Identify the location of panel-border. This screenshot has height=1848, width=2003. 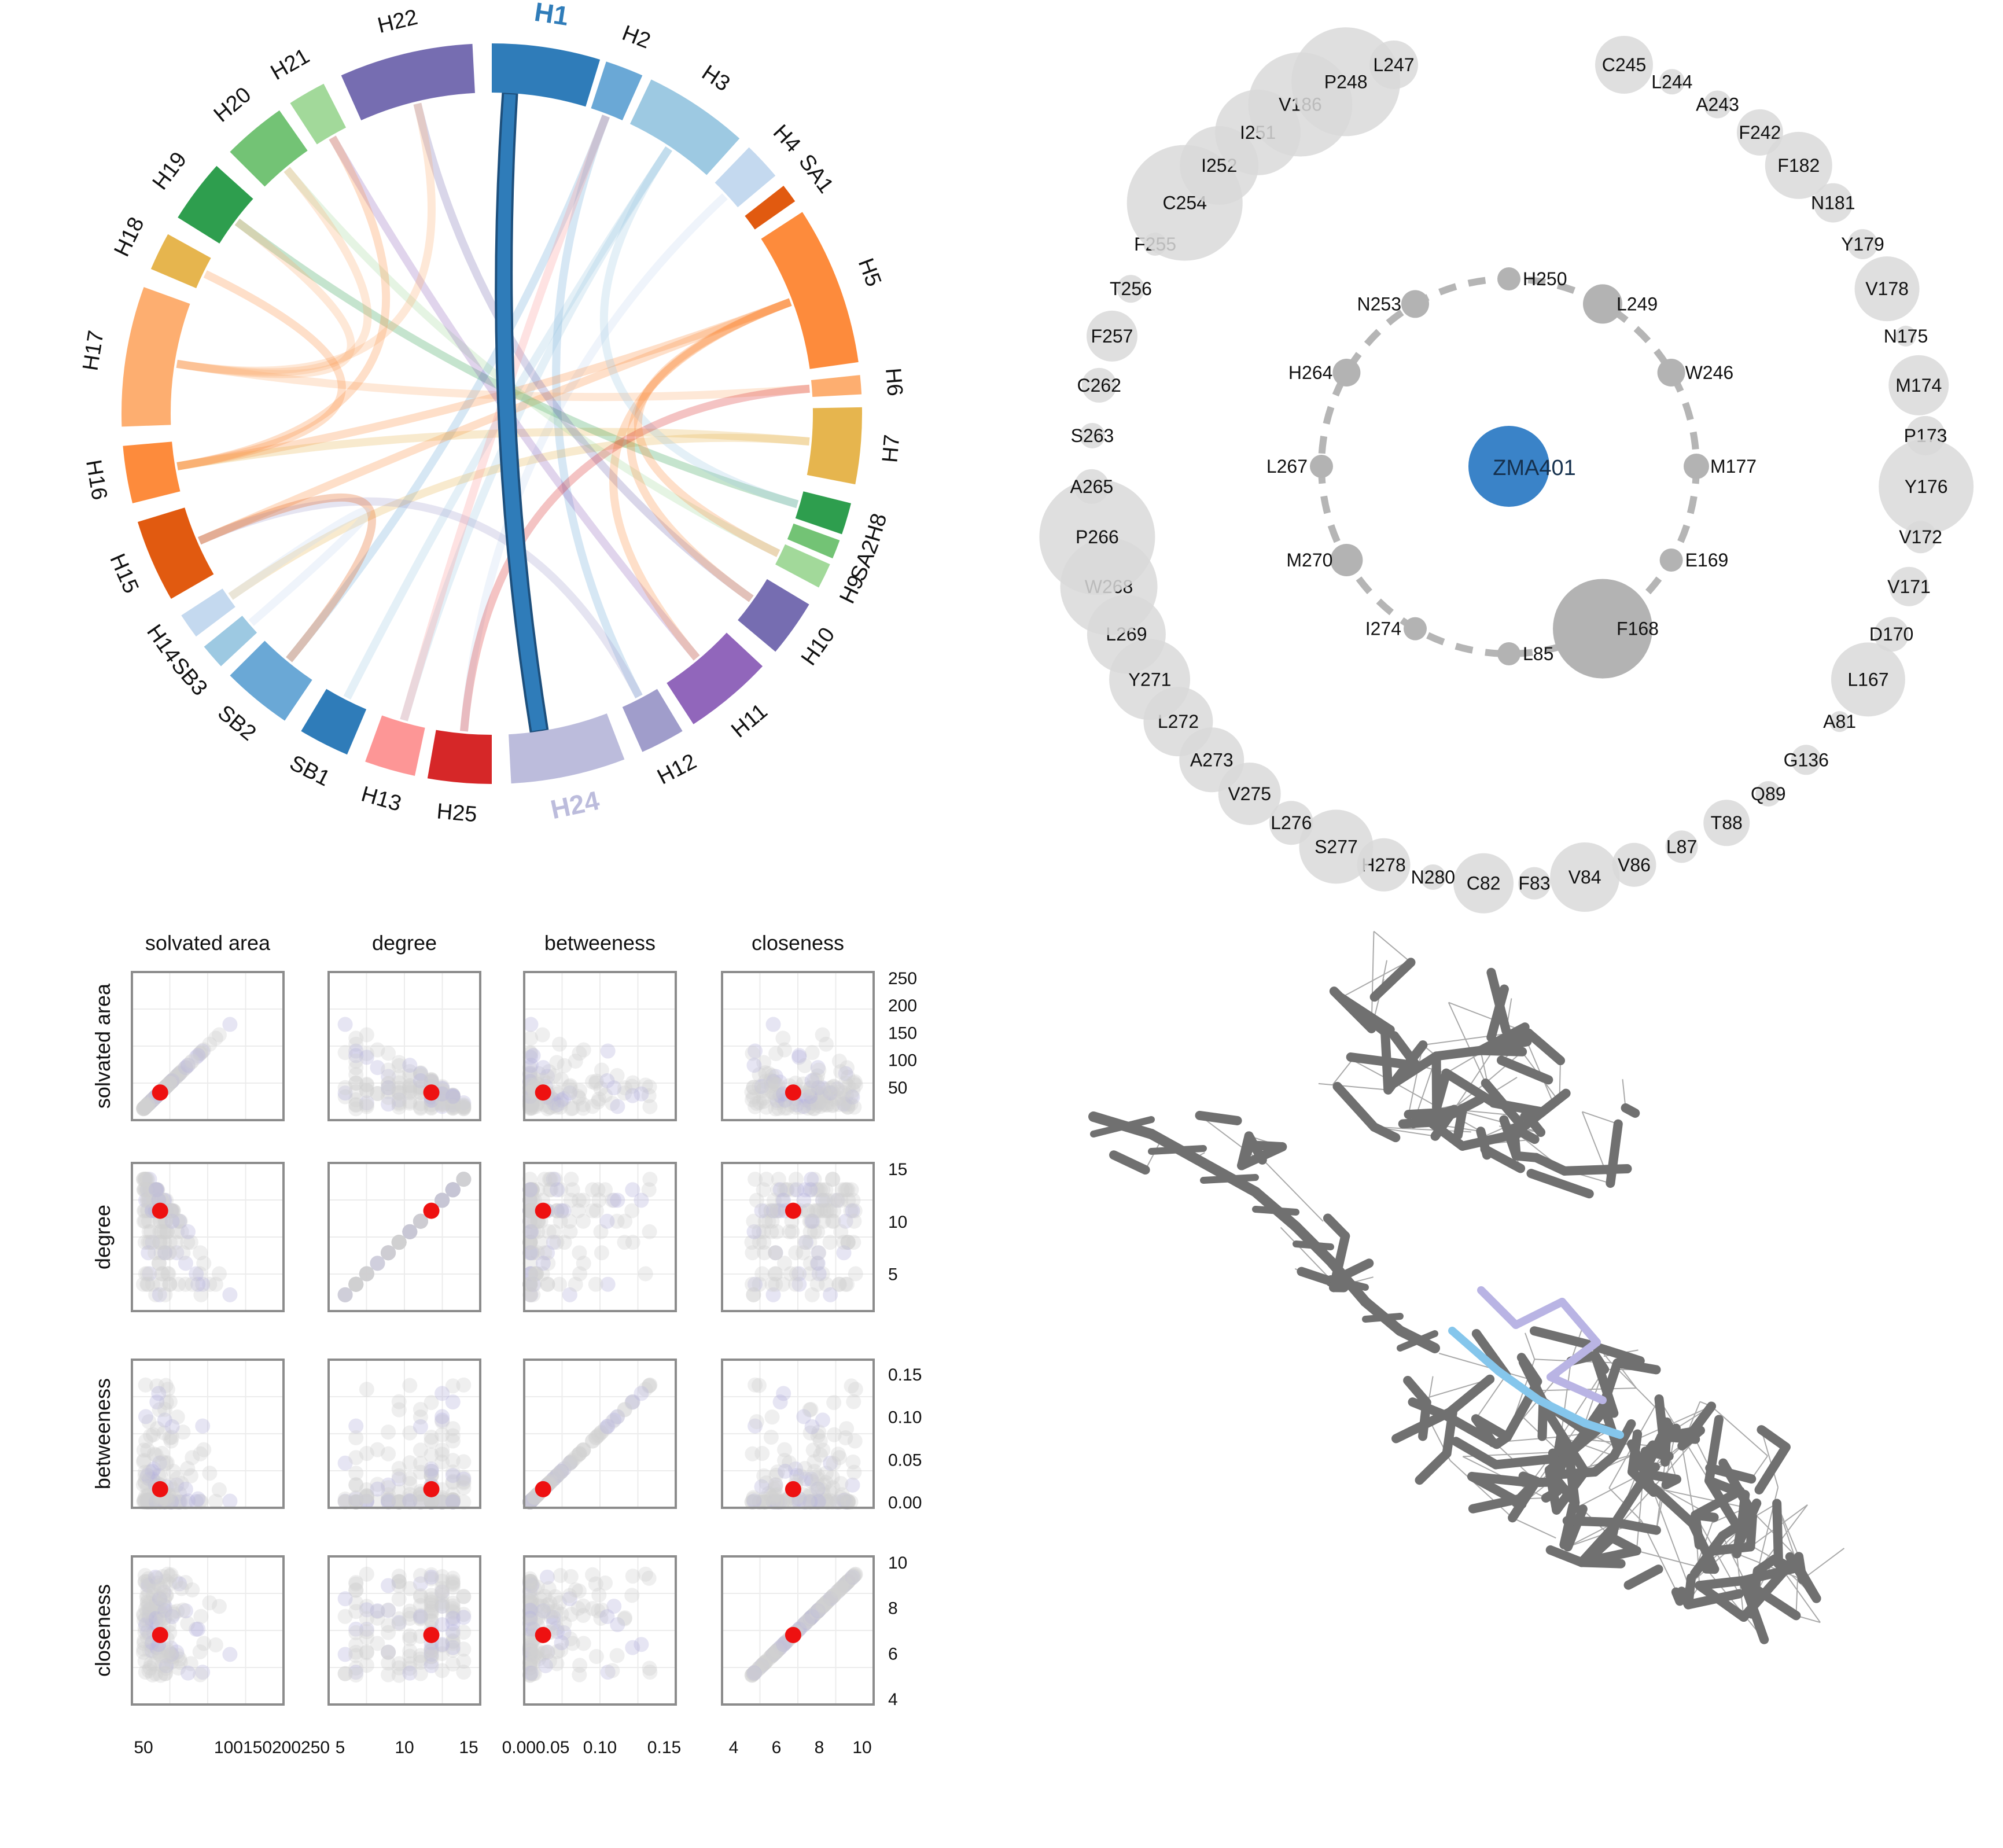
(798, 1046).